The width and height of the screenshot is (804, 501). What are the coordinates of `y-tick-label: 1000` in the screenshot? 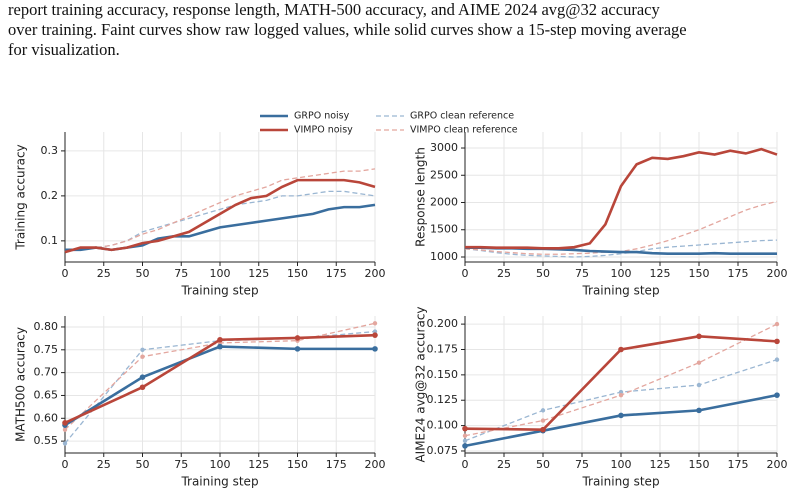 It's located at (444, 256).